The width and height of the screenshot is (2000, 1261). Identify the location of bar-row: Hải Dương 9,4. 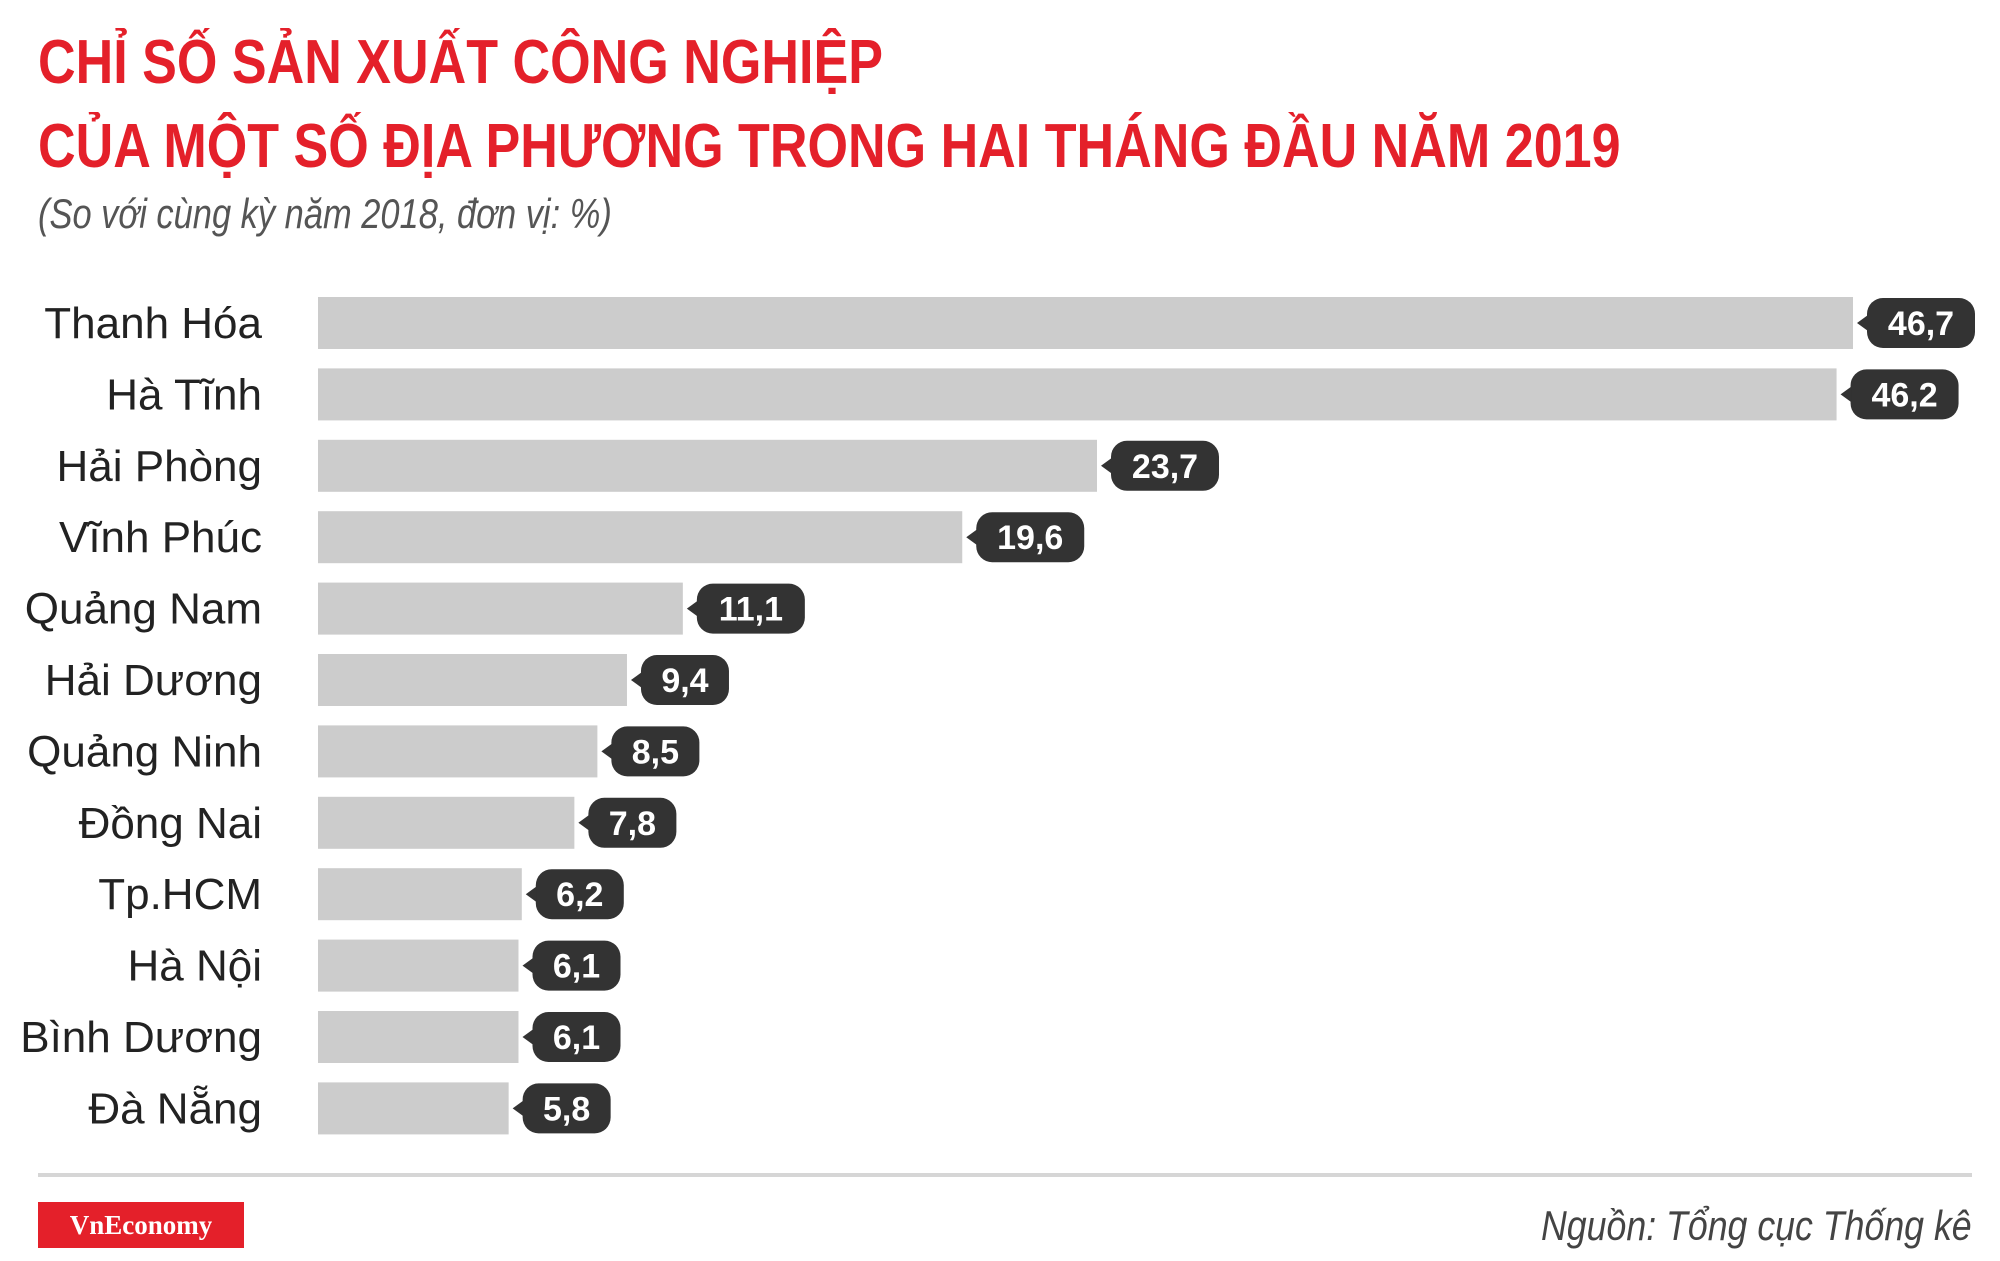
(387, 680).